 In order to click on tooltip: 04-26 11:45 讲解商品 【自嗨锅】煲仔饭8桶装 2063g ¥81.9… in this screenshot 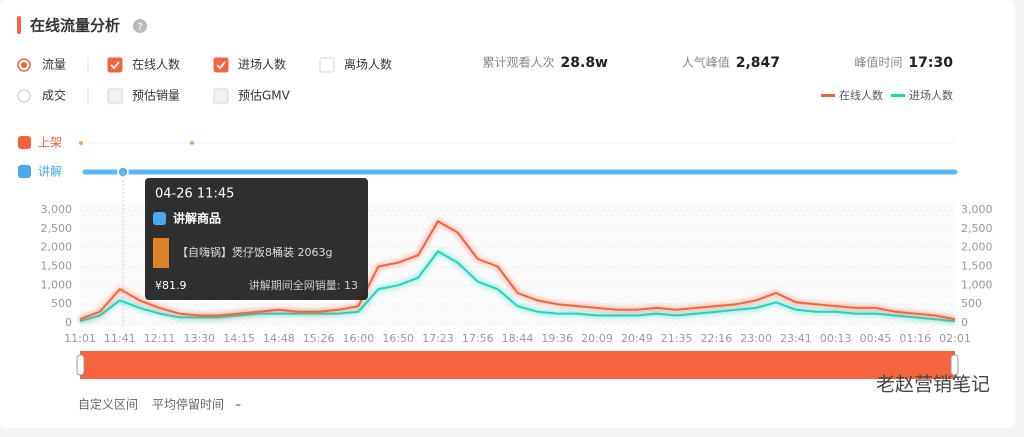, I will do `click(256, 239)`.